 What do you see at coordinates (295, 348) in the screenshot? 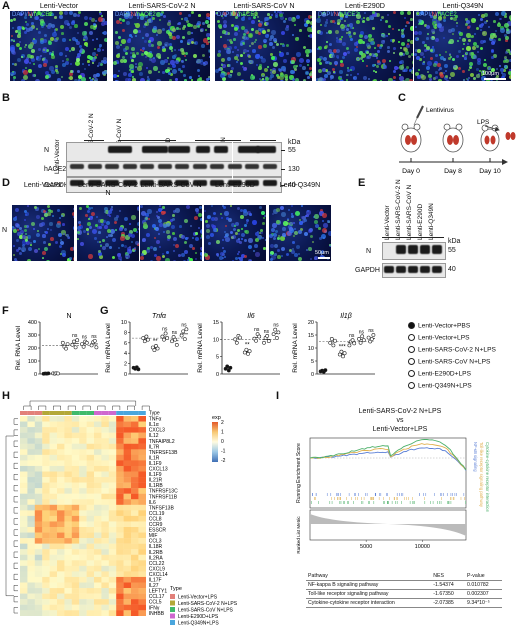
I see `y-axis-label: Rel. mRNA Level` at bounding box center [295, 348].